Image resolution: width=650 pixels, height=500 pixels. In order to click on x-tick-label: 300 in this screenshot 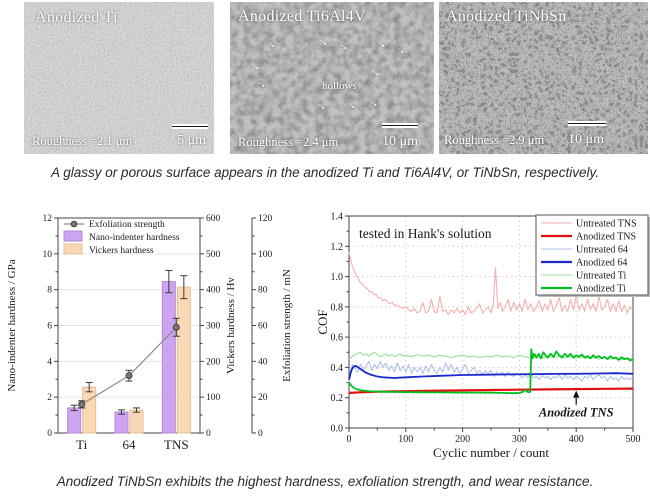, I will do `click(519, 439)`.